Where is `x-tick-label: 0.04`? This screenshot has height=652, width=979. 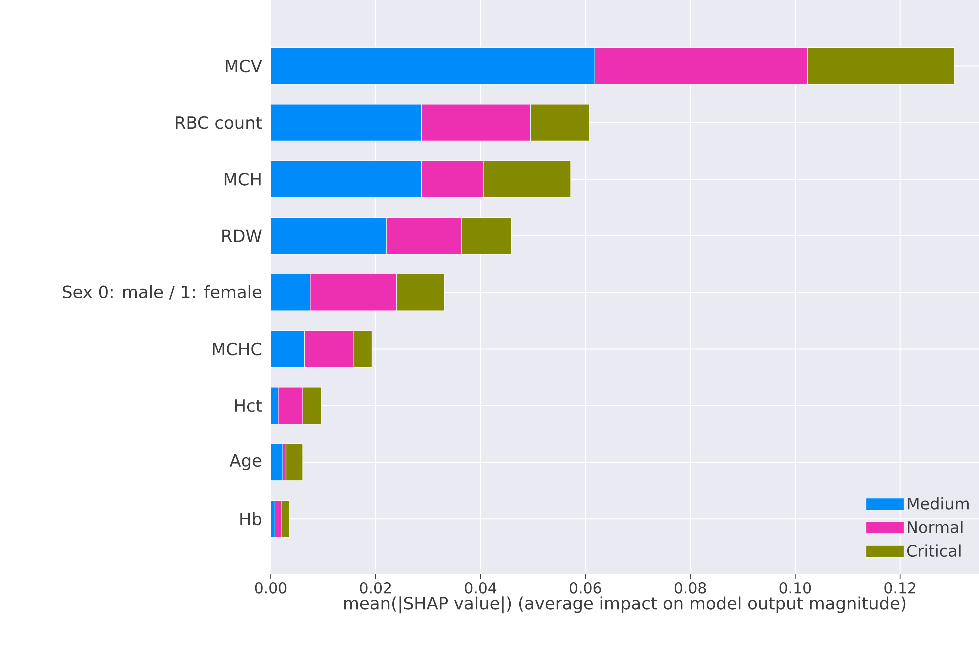
x-tick-label: 0.04 is located at coordinates (481, 588).